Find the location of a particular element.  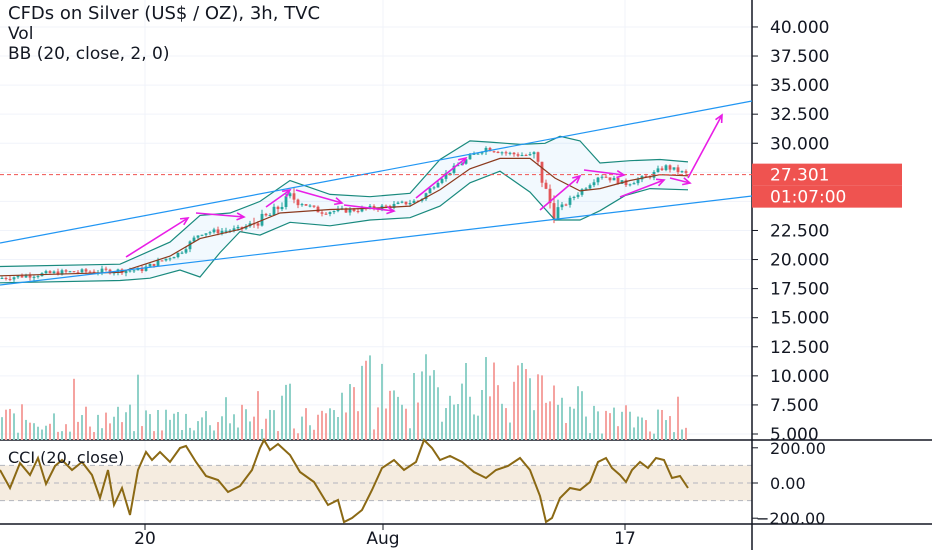

price-tick-label: 20.000 is located at coordinates (799, 261).